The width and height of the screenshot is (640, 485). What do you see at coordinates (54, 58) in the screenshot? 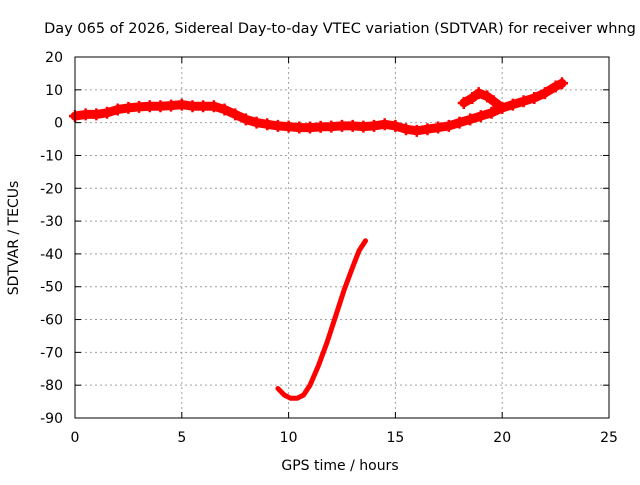
I see `y-tick-label: 20` at bounding box center [54, 58].